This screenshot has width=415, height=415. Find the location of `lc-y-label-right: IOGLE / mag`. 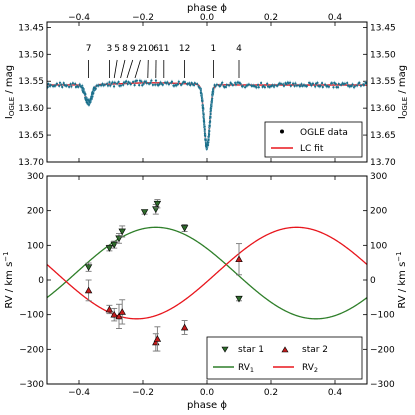

lc-y-label-right: IOGLE / mag is located at coordinates (403, 92).